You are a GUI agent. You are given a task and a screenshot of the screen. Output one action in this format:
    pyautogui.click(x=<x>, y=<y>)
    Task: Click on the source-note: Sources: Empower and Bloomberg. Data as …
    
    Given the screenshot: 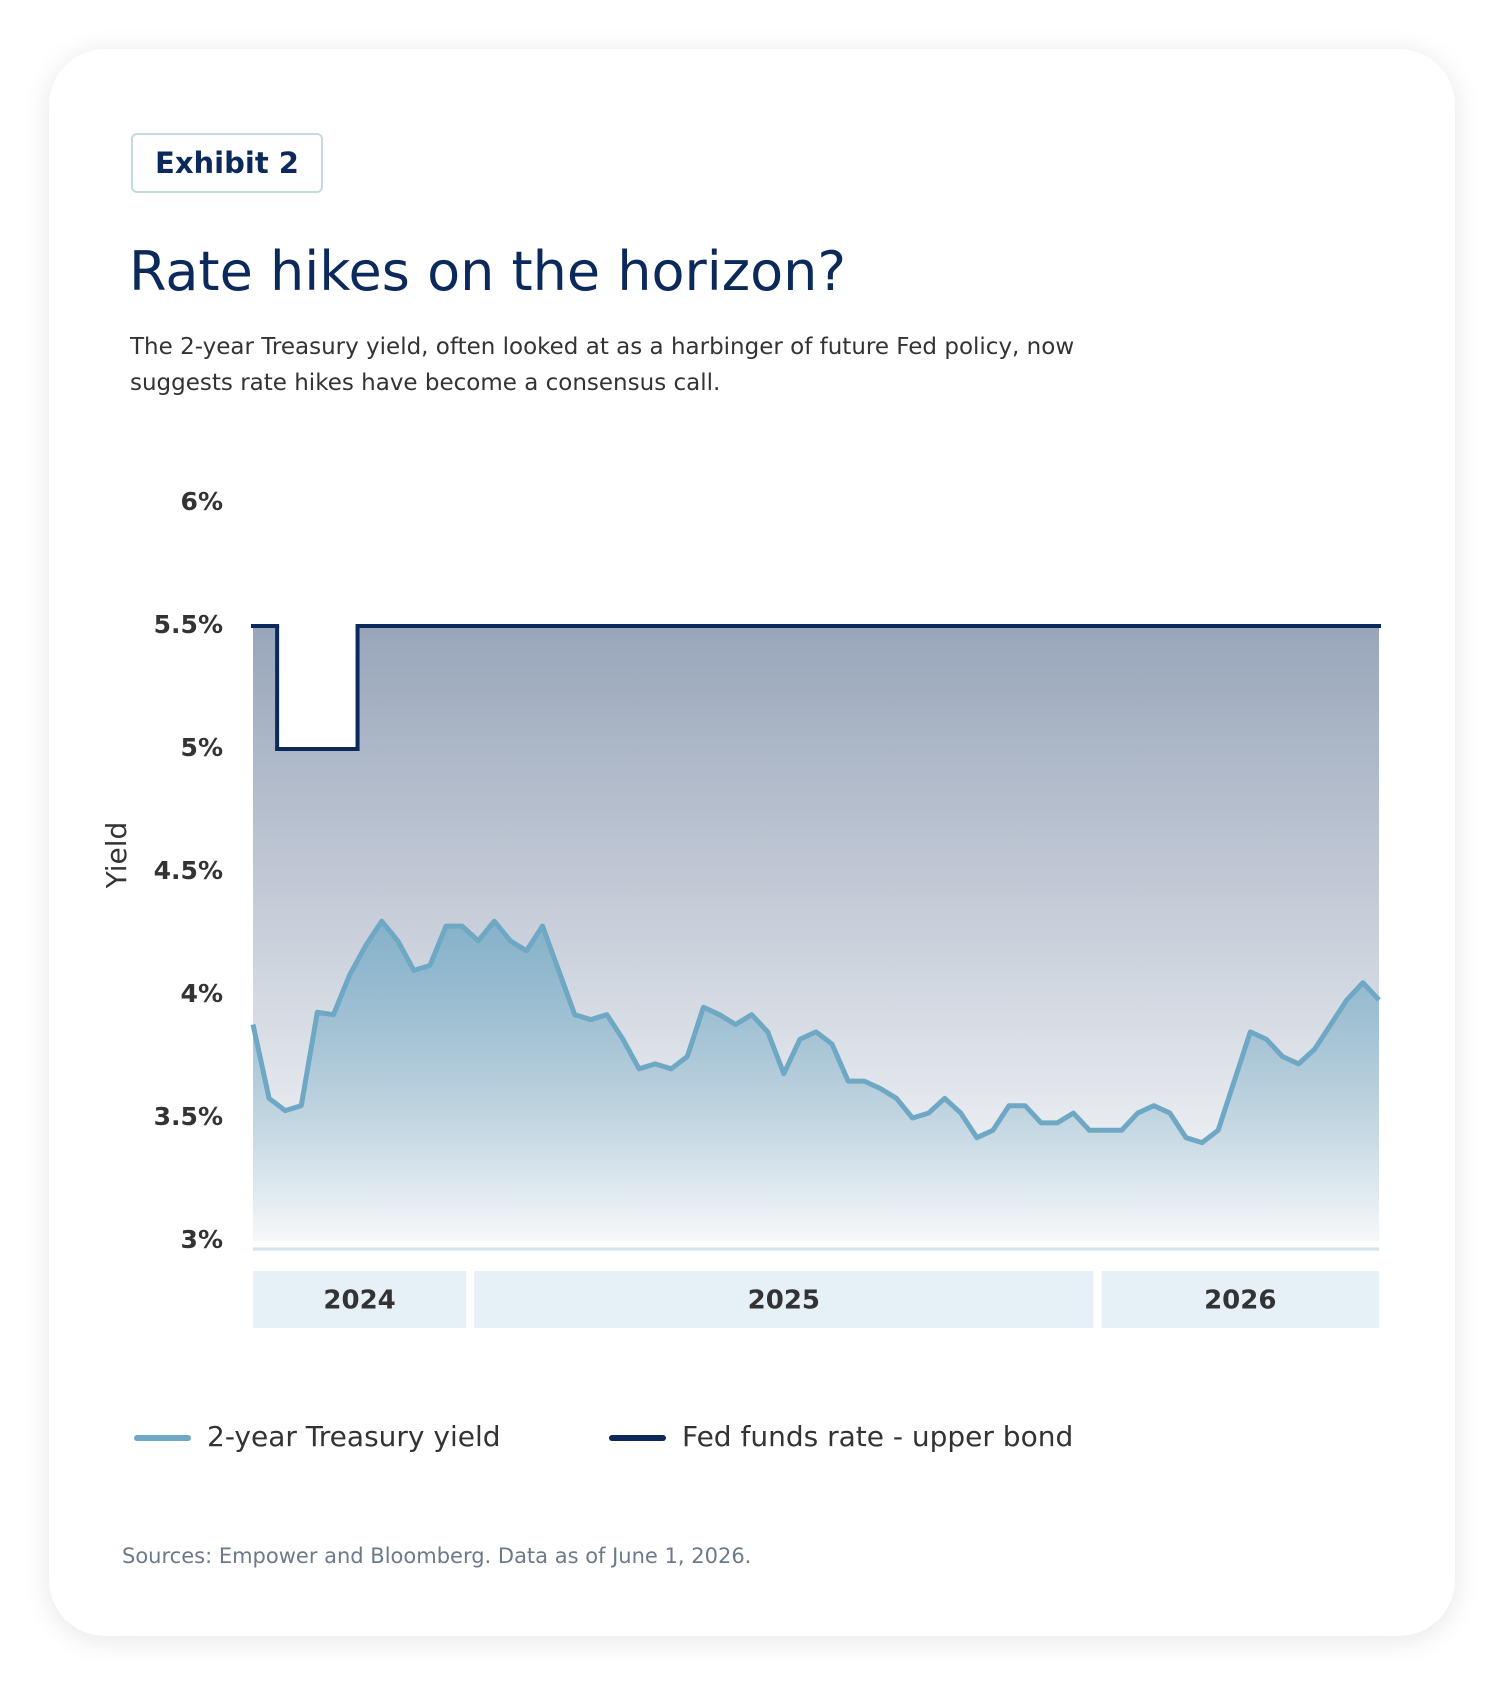 What is the action you would take?
    pyautogui.click(x=437, y=1556)
    